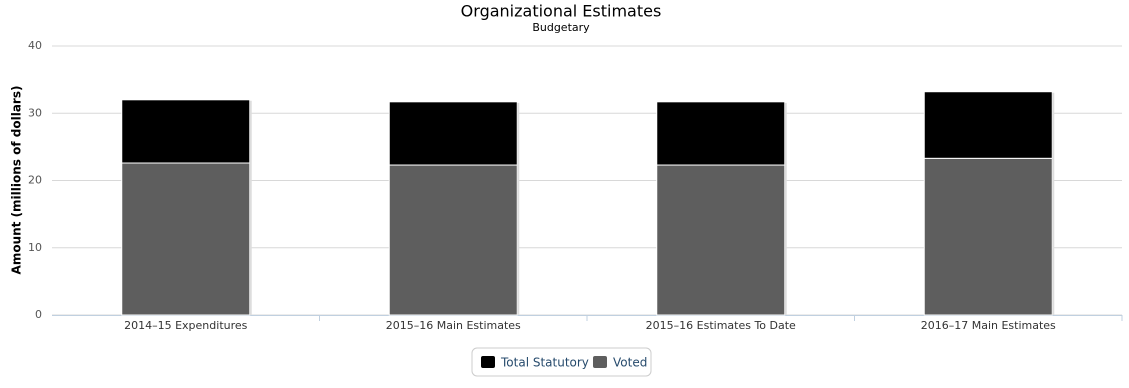 The image size is (1129, 388). I want to click on legend-label: Total Statutory, so click(544, 363).